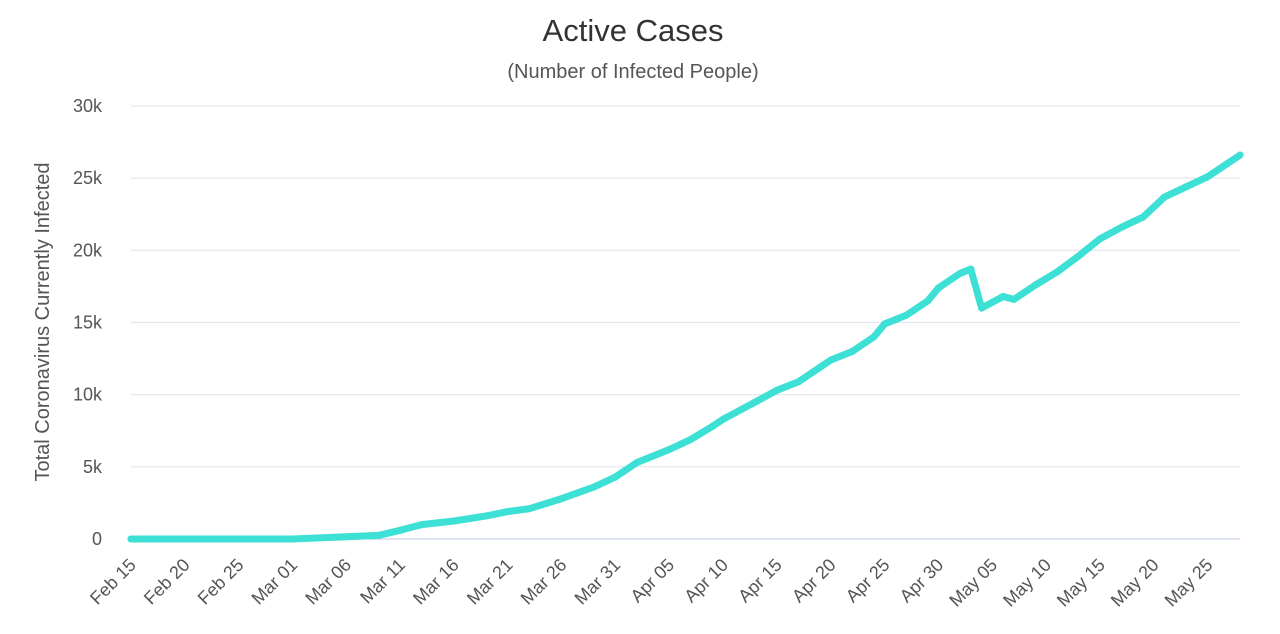  Describe the element at coordinates (760, 581) in the screenshot. I see `x-tick-label: Apr 15` at that location.